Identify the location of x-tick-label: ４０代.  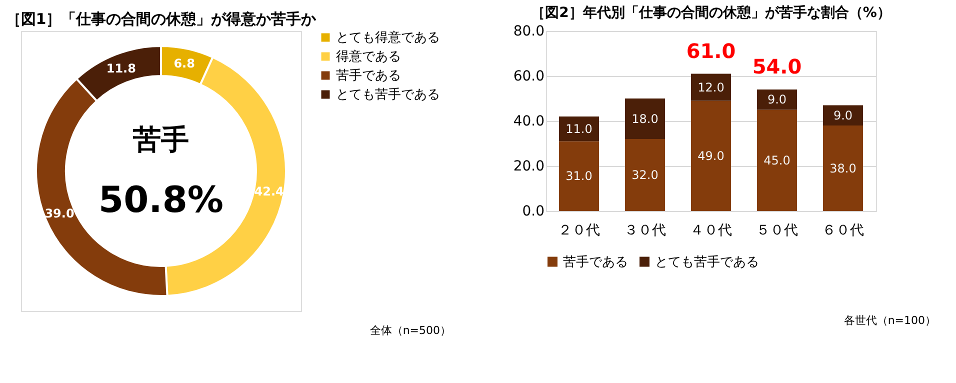
(711, 230).